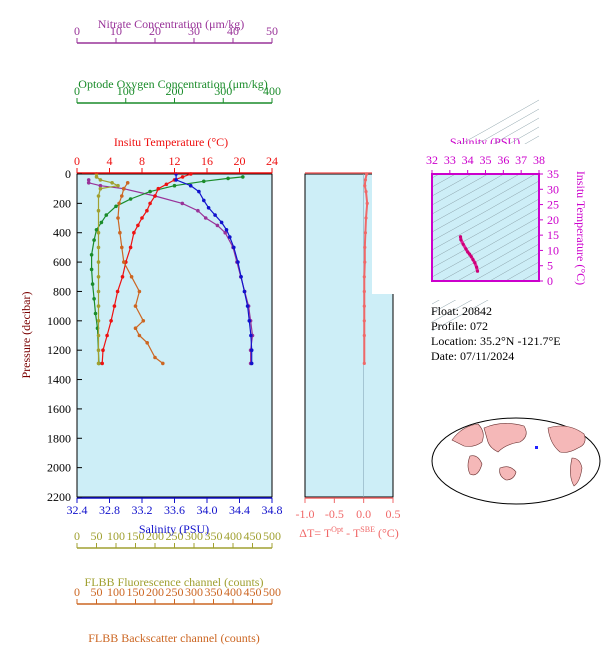 This screenshot has height=668, width=609. I want to click on pressure-tick-label: 1000, so click(59, 321).